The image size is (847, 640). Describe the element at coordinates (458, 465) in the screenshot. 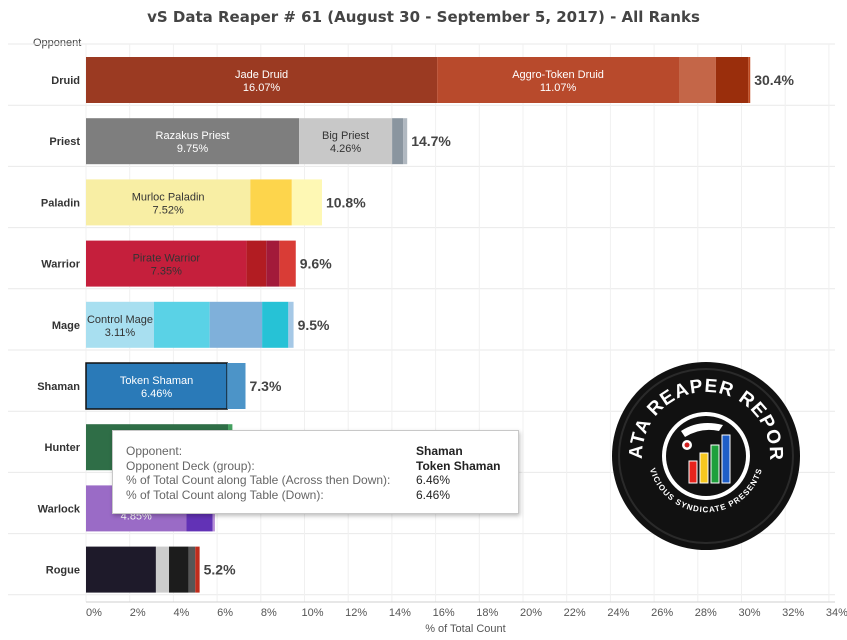

I see `tooltip-value: Token Shaman` at that location.